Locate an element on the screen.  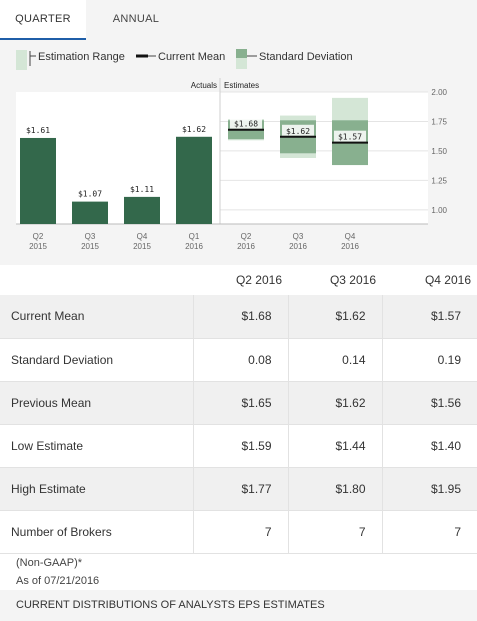
cell-value: $1.59 is located at coordinates (240, 446).